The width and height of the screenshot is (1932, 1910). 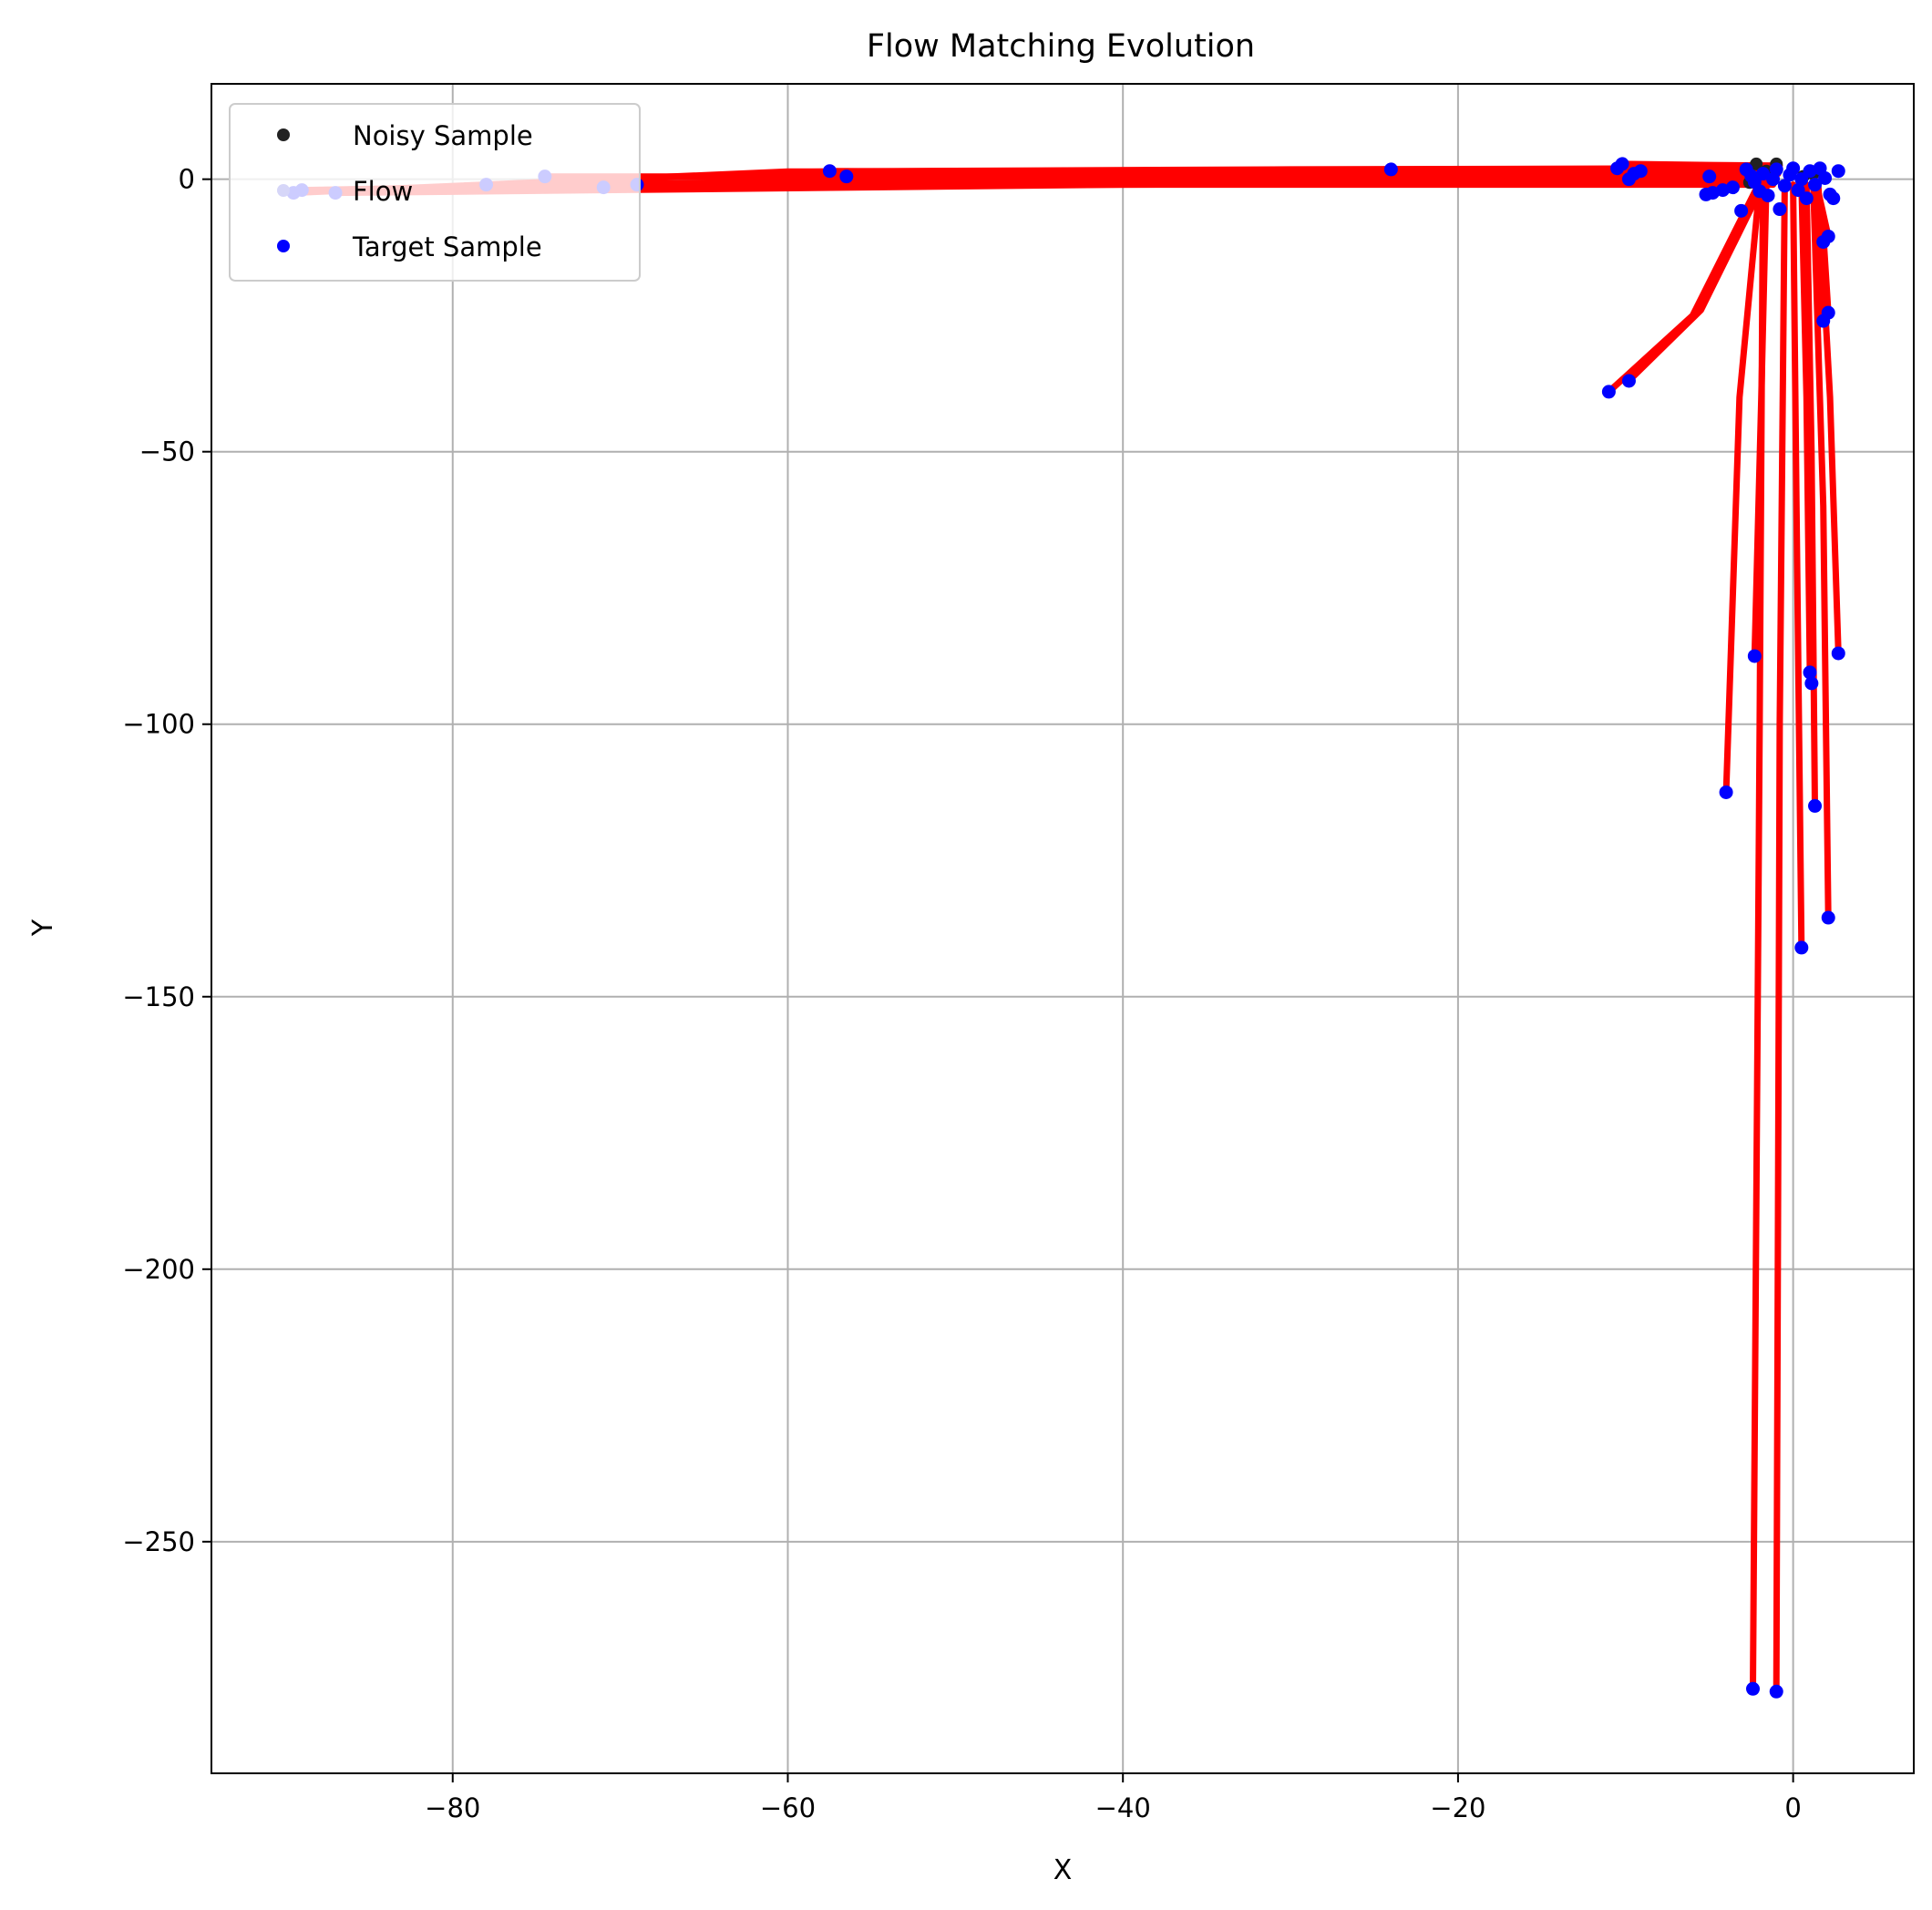 I want to click on y-tick-label: 0, so click(x=187, y=179).